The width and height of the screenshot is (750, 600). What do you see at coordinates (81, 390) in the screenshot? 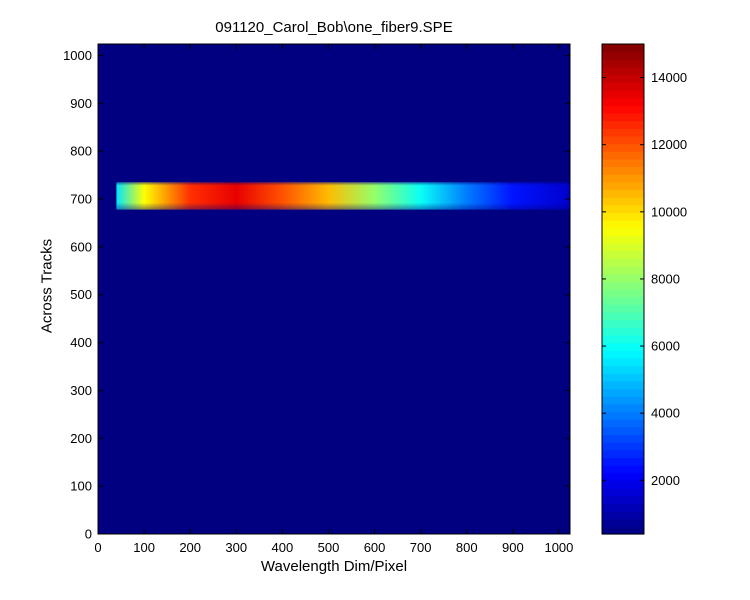
I see `y-tick-label: 300` at bounding box center [81, 390].